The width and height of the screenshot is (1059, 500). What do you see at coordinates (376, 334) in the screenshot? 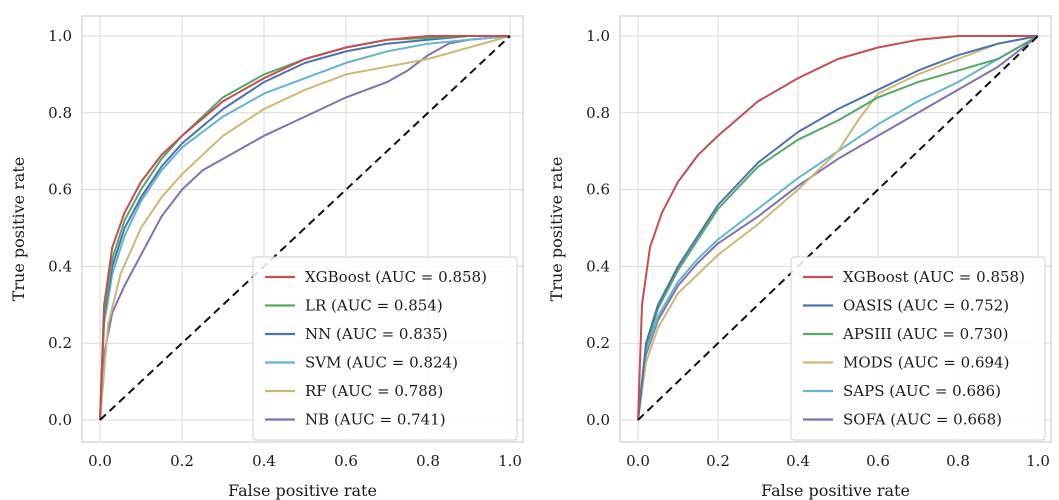
I see `legend-entry-label: NN (AUC = 0.835)` at bounding box center [376, 334].